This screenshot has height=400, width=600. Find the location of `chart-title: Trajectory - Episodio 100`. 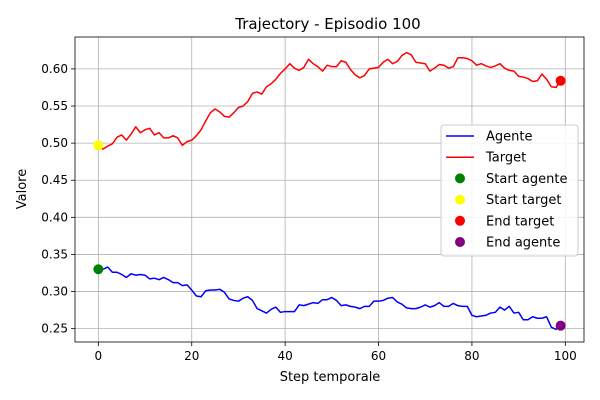

chart-title: Trajectory - Episodio 100 is located at coordinates (327, 24).